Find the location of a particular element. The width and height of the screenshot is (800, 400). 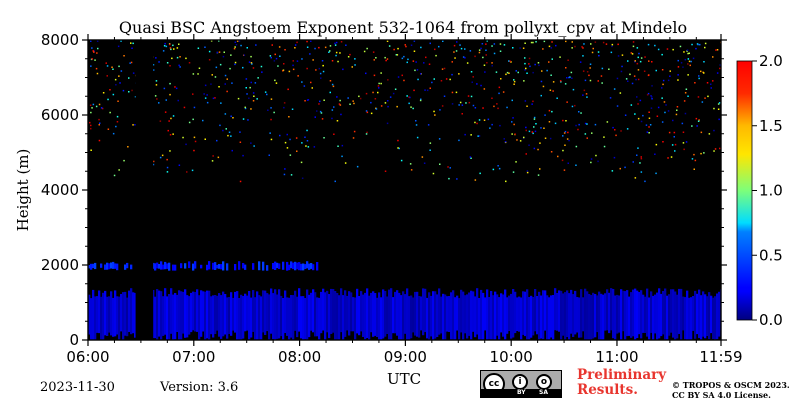

y-tick-label: 6000 is located at coordinates (60, 115).